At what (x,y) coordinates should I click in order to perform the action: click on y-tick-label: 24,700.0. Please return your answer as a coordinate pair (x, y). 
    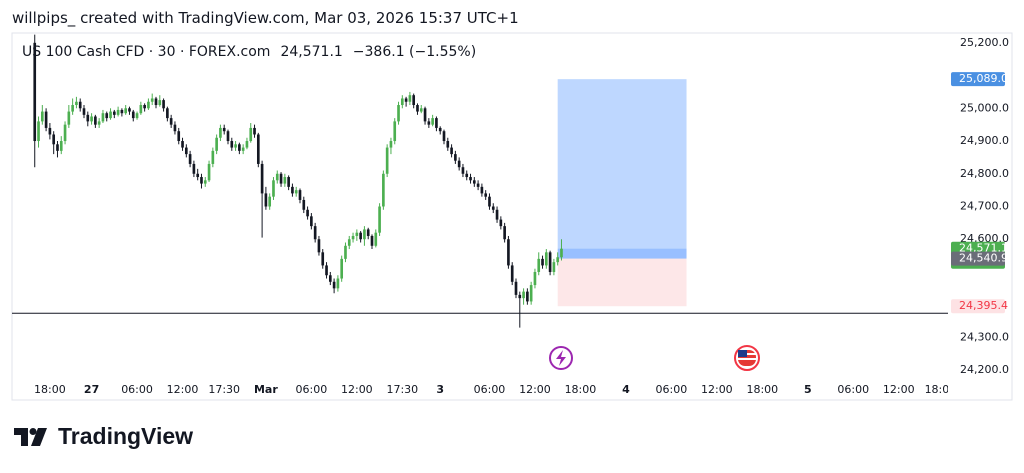
    Looking at the image, I should click on (984, 206).